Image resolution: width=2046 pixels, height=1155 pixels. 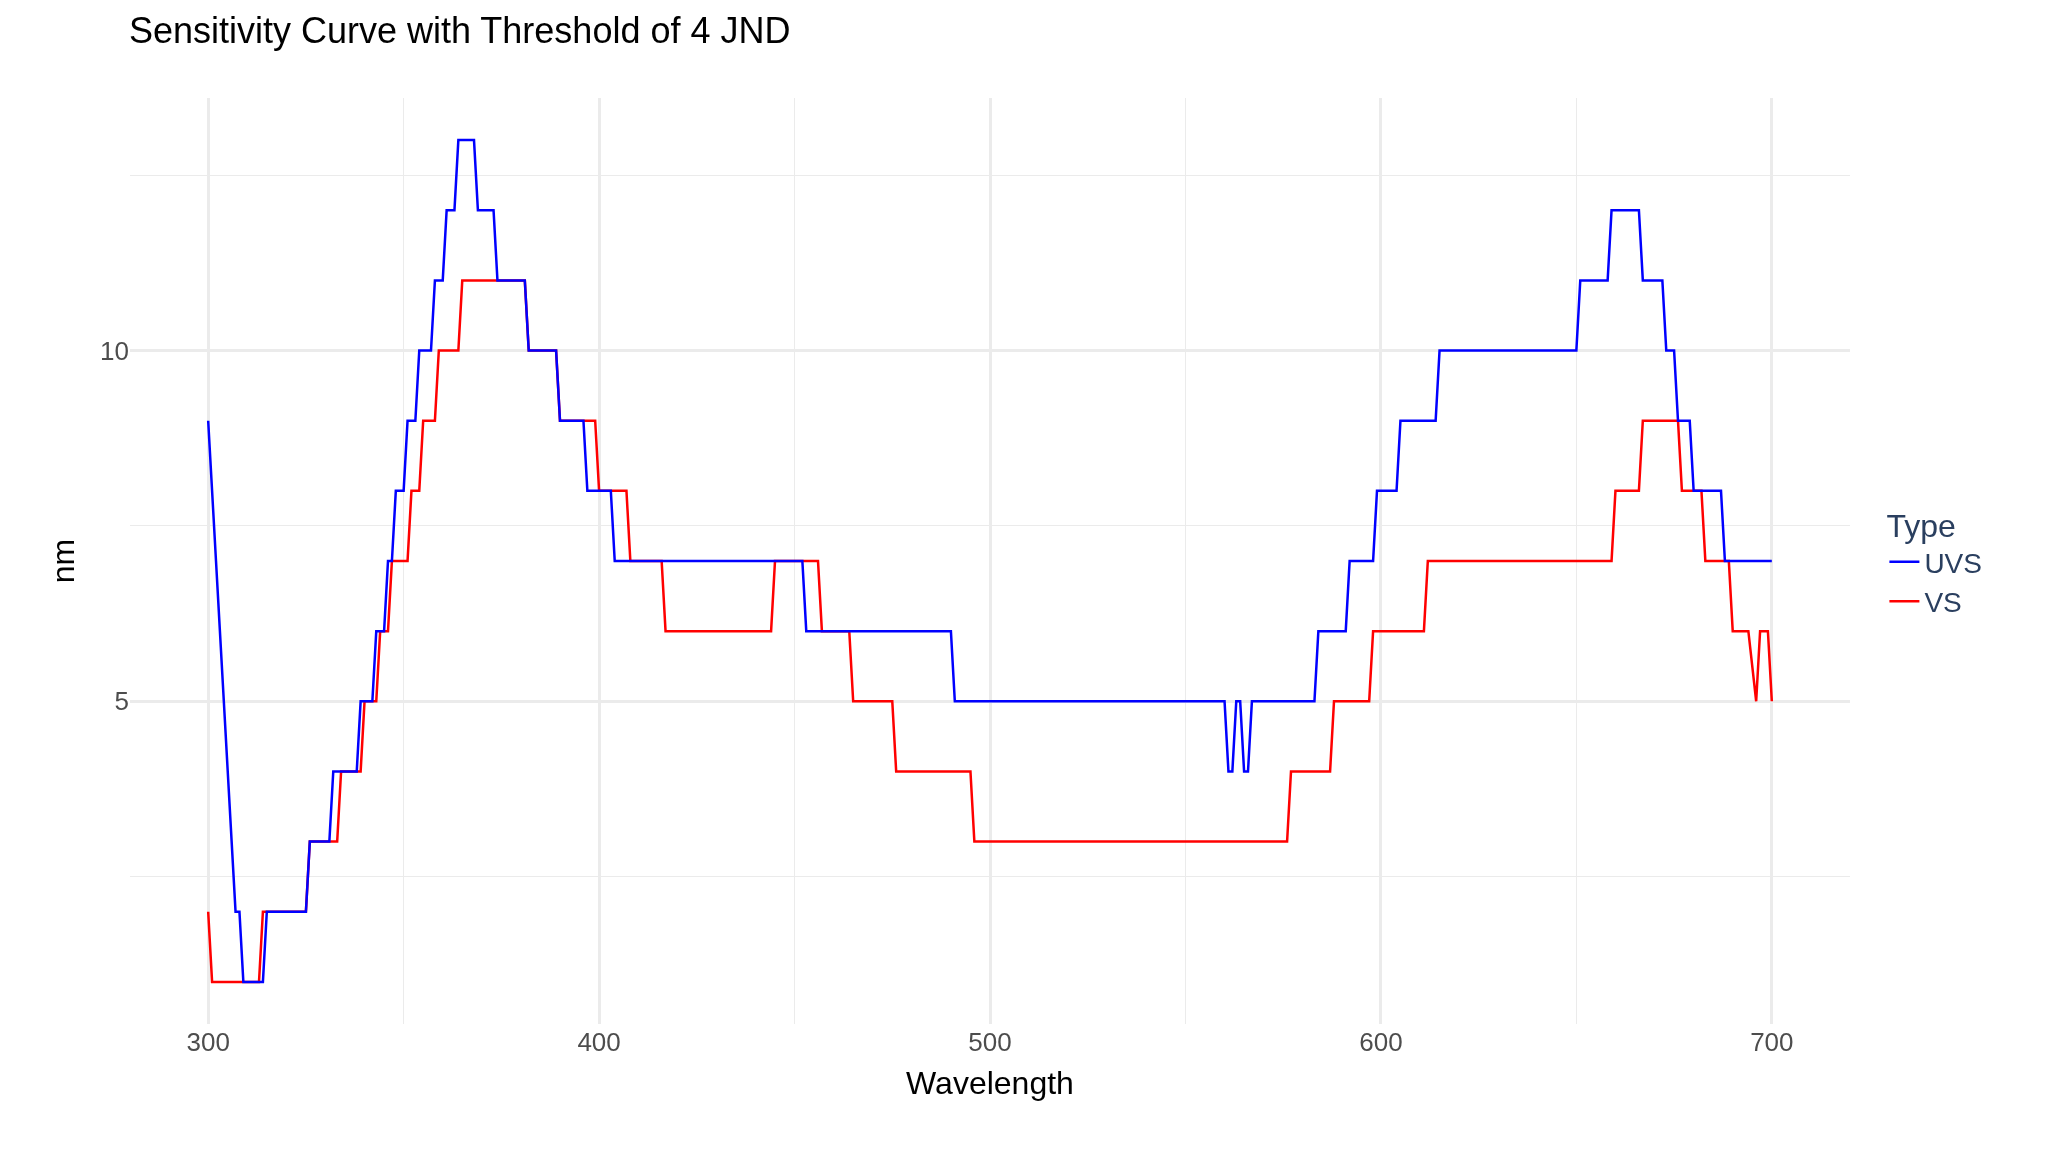 What do you see at coordinates (990, 1042) in the screenshot?
I see `x-tick-label: 500` at bounding box center [990, 1042].